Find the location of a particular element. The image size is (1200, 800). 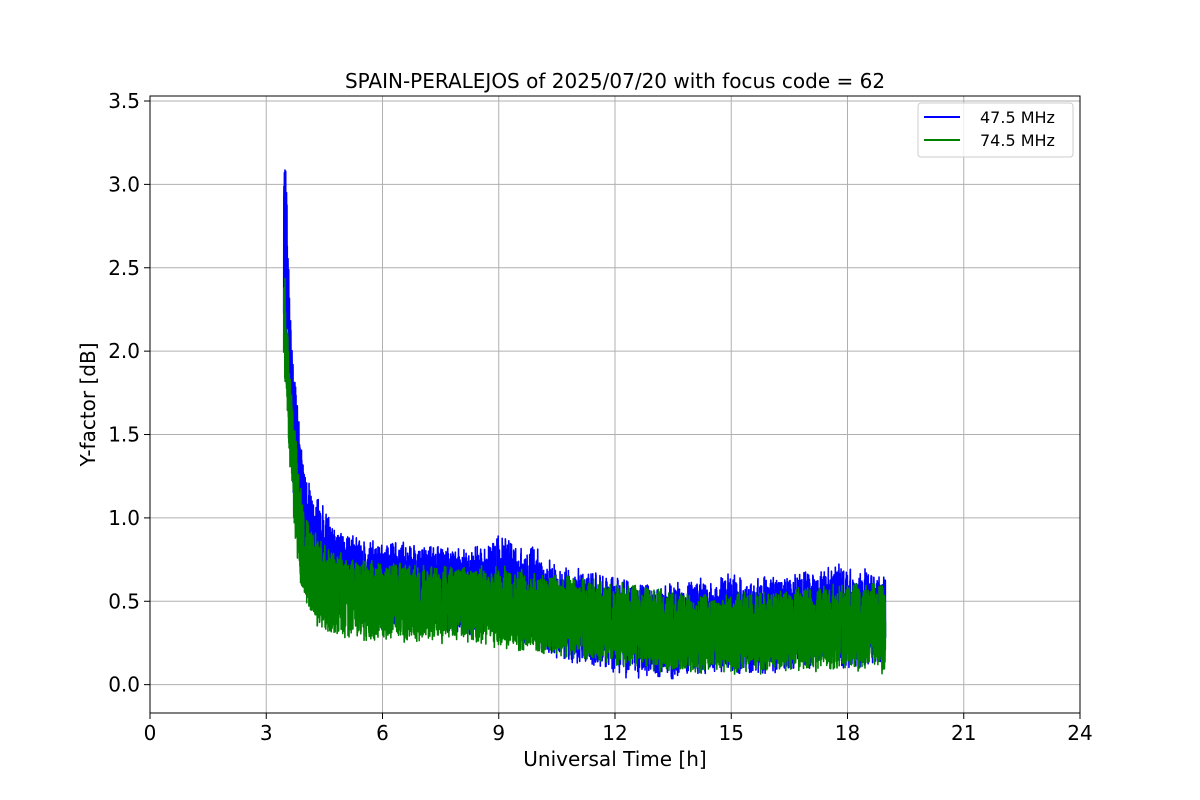

y-tick-label: 0.5 is located at coordinates (124, 601).